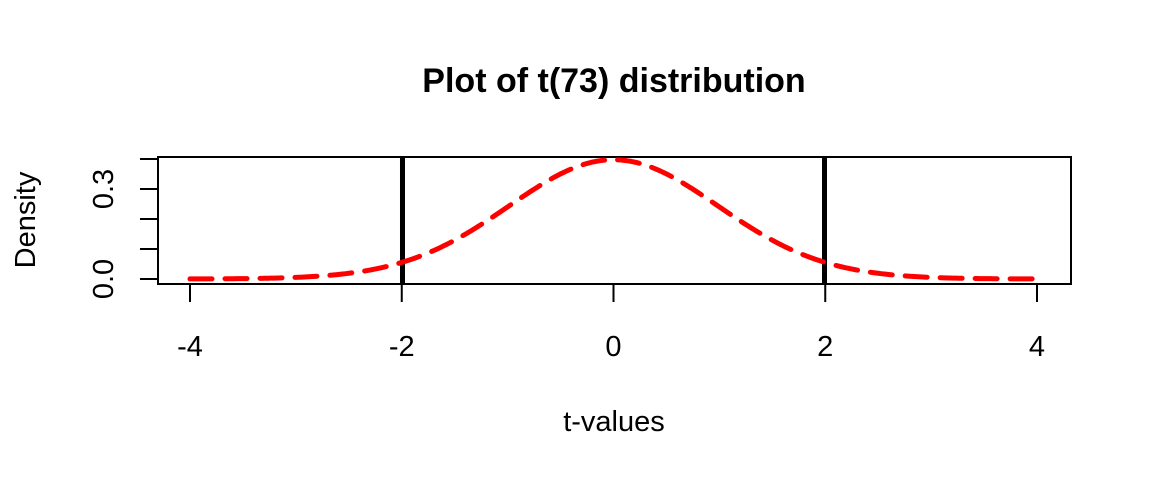  Describe the element at coordinates (825, 347) in the screenshot. I see `x-tick-label: 2` at that location.